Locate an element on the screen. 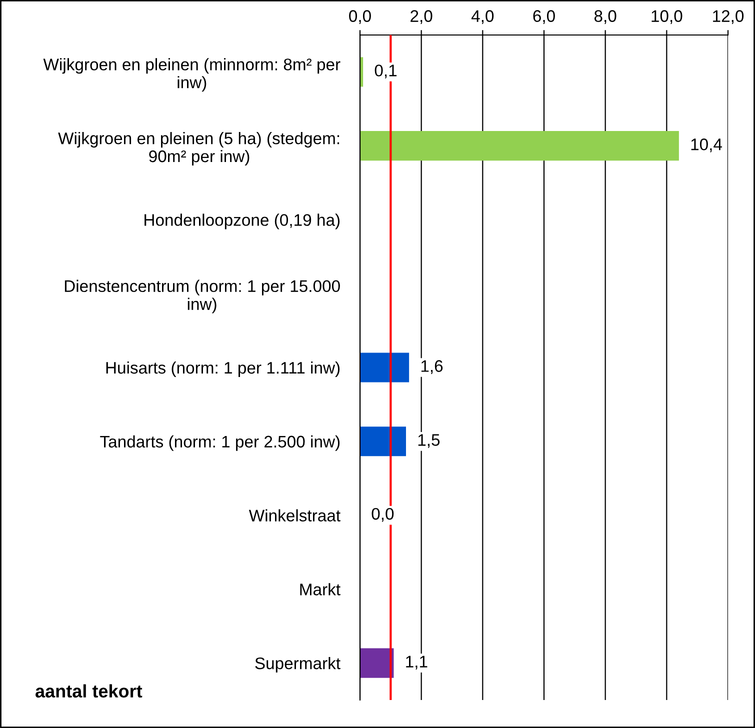 The width and height of the screenshot is (755, 728). x-tick-label: 10,0 is located at coordinates (667, 17).